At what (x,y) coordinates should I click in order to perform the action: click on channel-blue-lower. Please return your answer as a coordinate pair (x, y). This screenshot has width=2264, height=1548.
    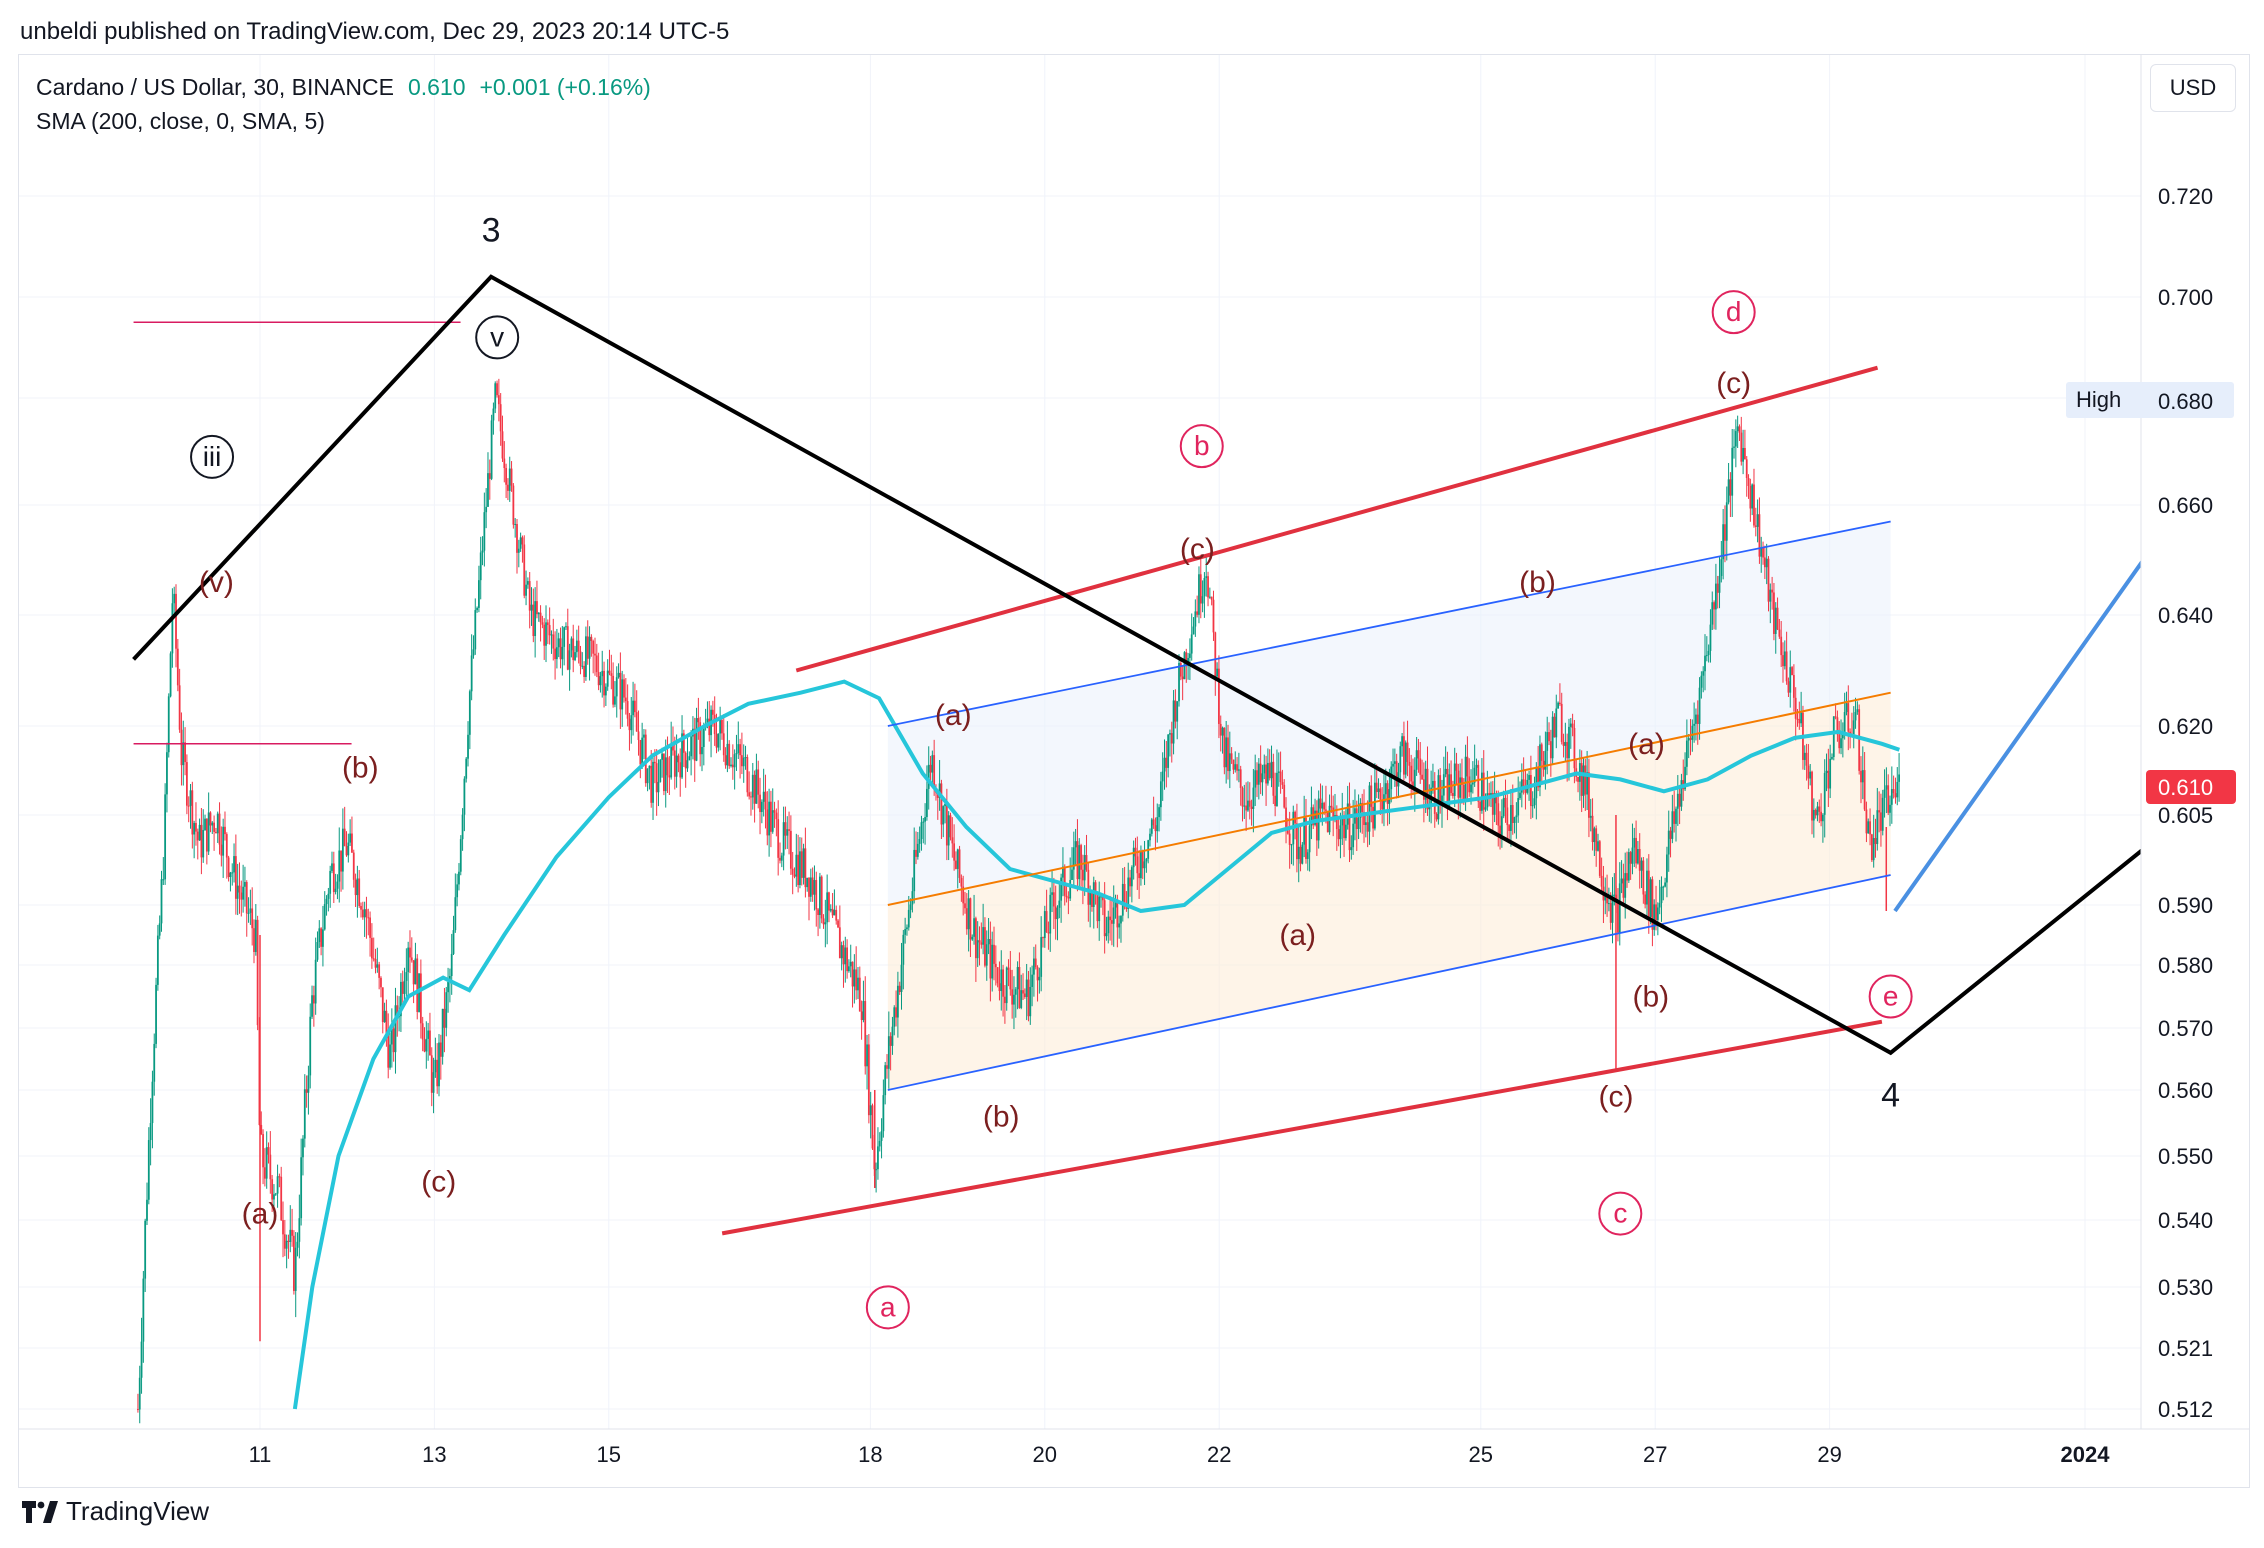
    Looking at the image, I should click on (1389, 982).